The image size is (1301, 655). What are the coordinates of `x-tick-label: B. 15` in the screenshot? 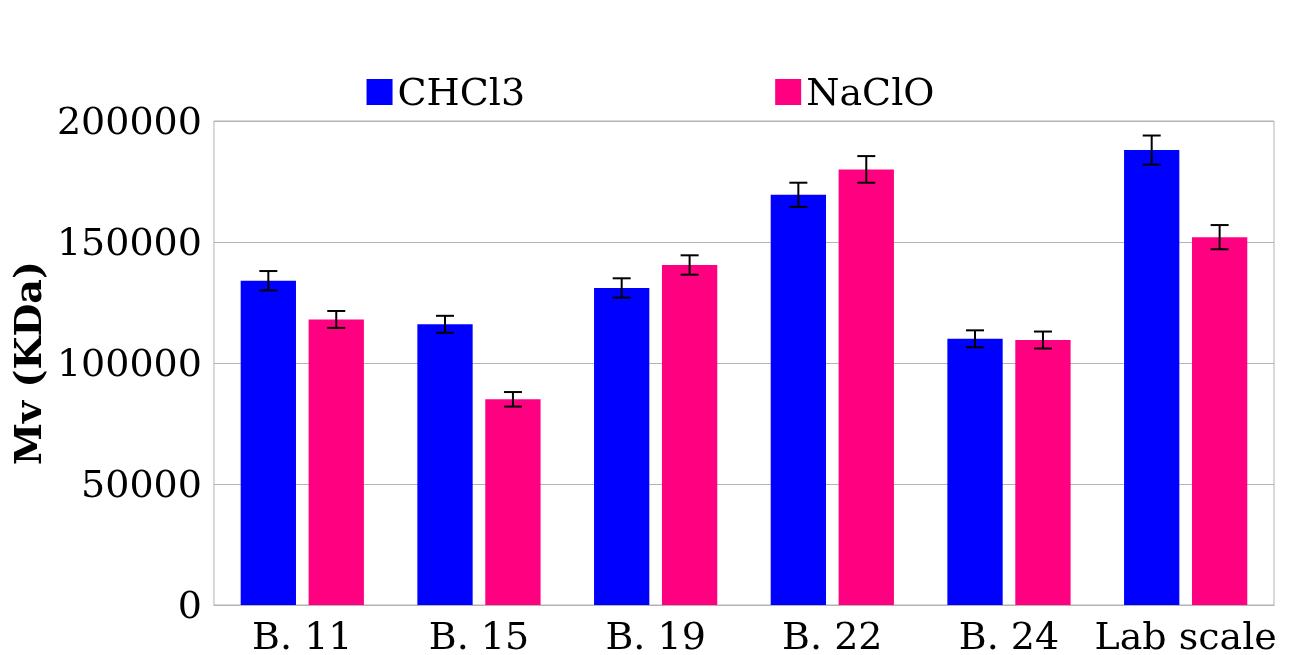 It's located at (479, 634).